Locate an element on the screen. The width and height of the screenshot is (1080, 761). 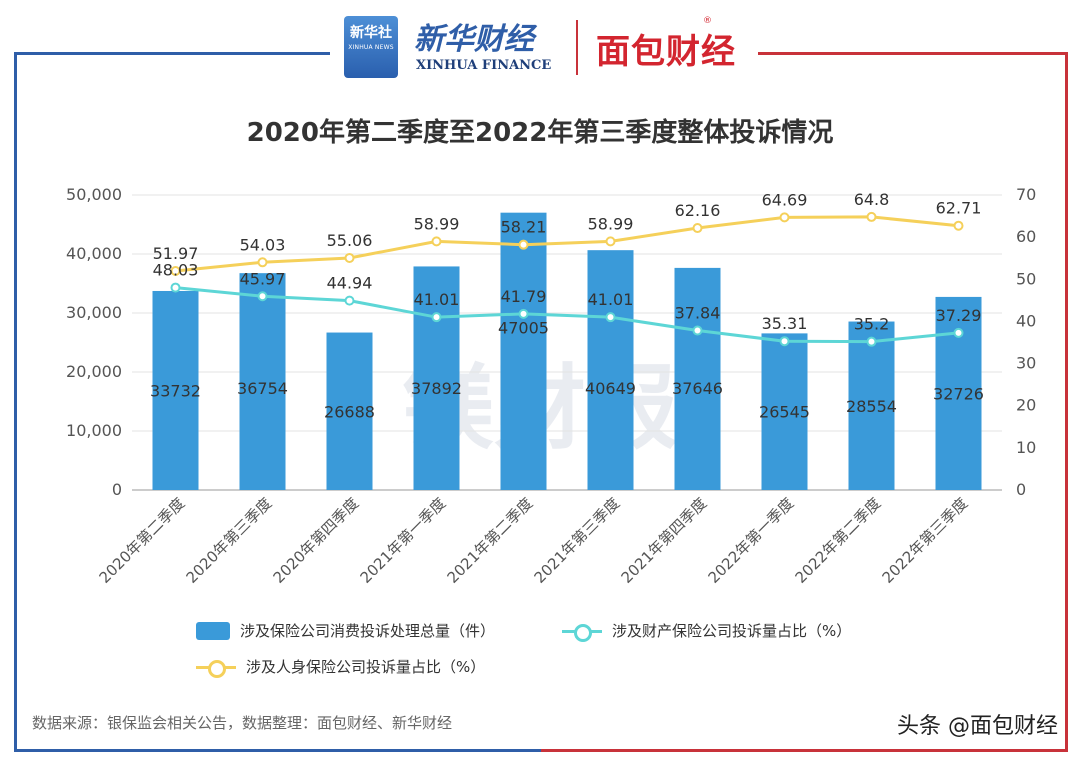
frame-right is located at coordinates (1066, 402).